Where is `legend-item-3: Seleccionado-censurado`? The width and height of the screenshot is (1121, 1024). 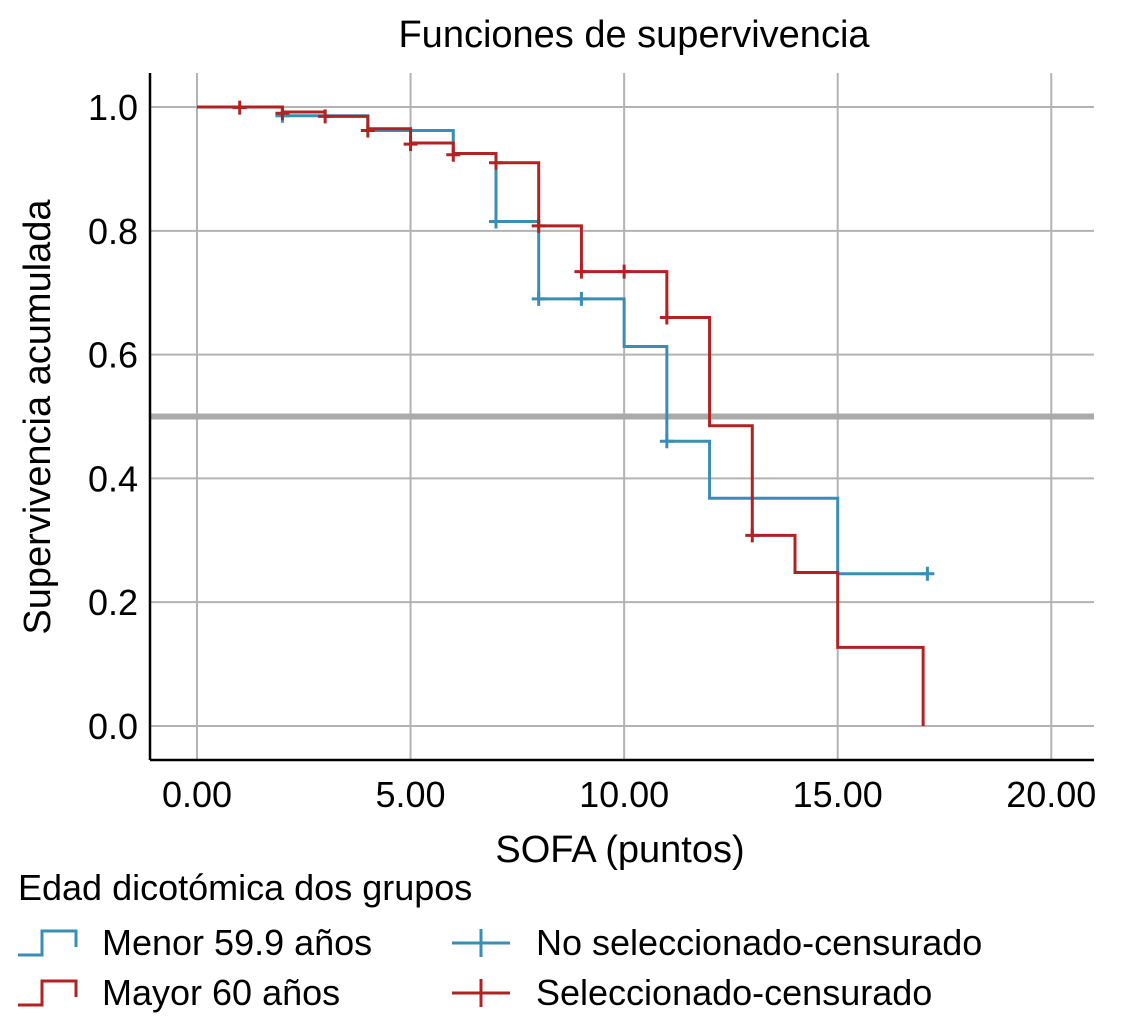
legend-item-3: Seleccionado-censurado is located at coordinates (692, 992).